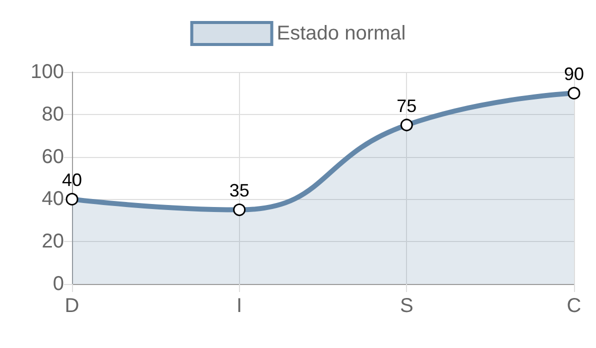 This screenshot has height=348, width=596. I want to click on y-tick-label: 40, so click(53, 199).